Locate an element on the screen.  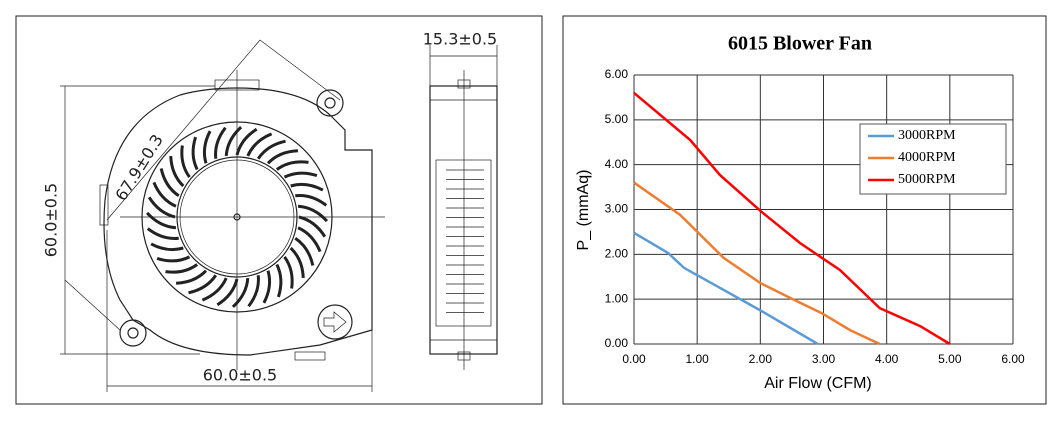
legend-label: 3000RPM is located at coordinates (927, 135).